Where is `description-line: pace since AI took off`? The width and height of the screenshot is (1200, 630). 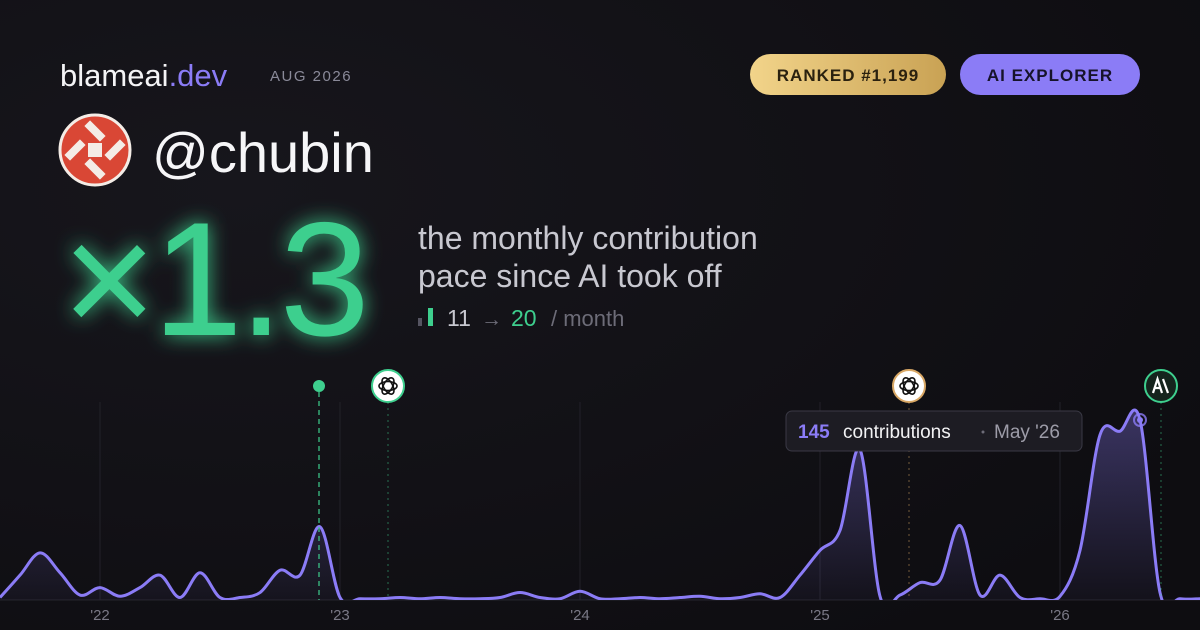
description-line: pace since AI took off is located at coordinates (570, 276).